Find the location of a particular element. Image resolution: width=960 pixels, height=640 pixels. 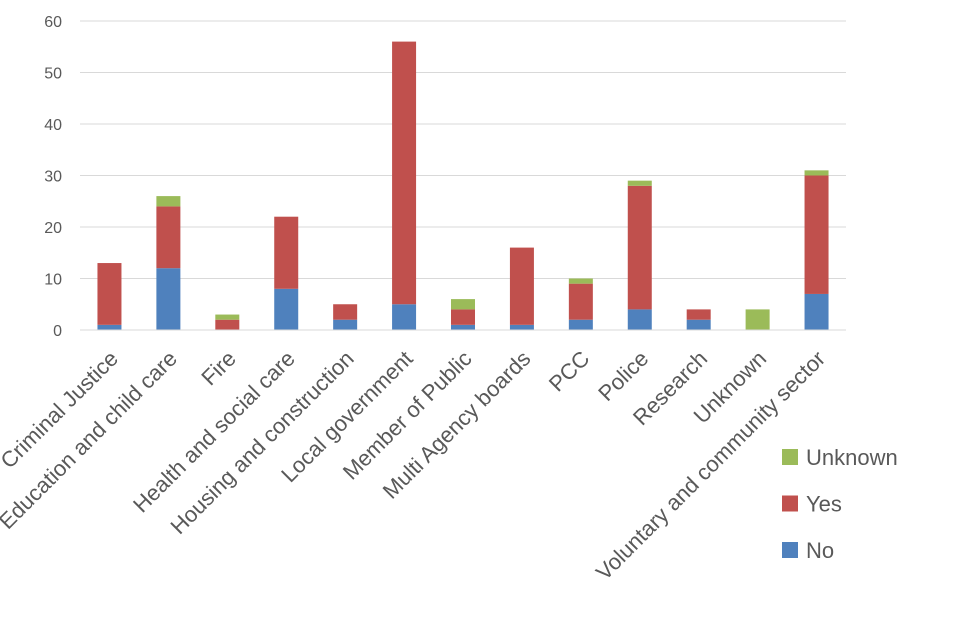

legend-label-unknown: Unknown is located at coordinates (852, 457).